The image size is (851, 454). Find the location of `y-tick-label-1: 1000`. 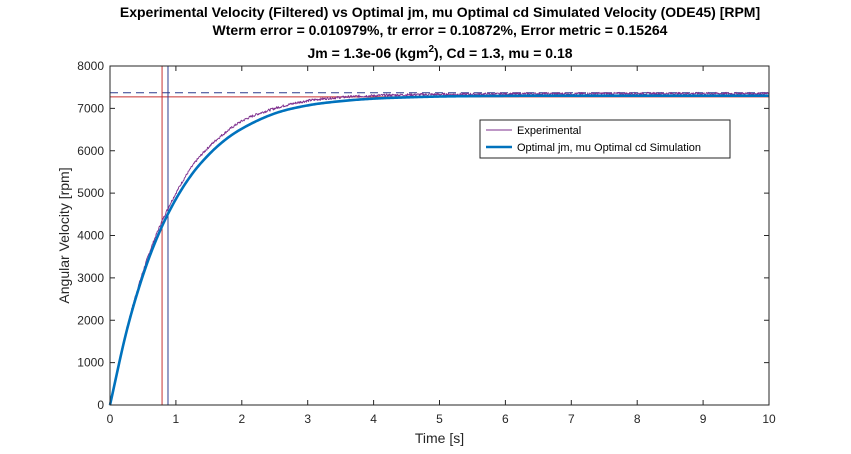

y-tick-label-1: 1000 is located at coordinates (90, 363).